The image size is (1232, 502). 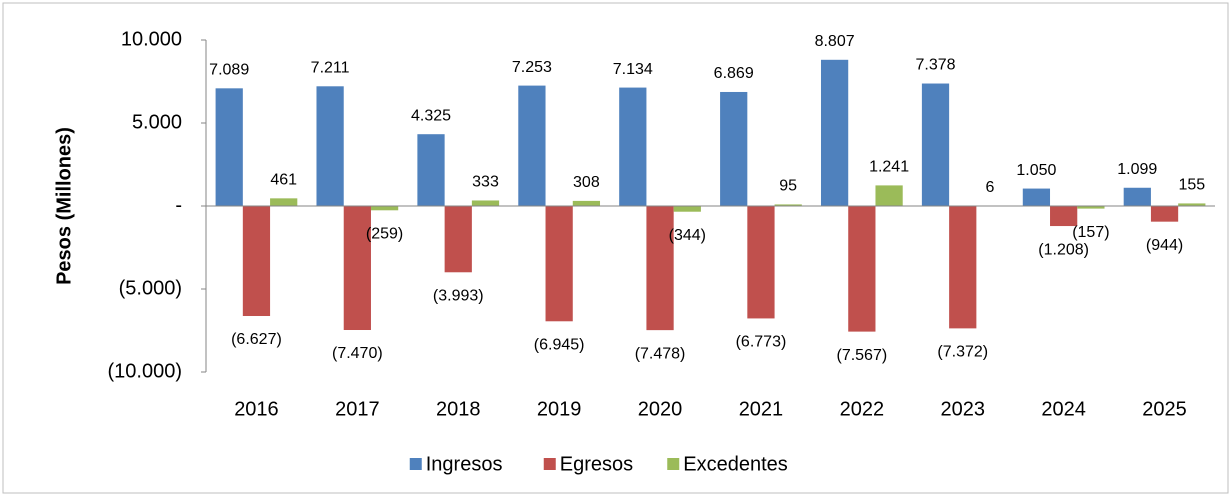 I want to click on x-tick-label: 2021, so click(x=761, y=409).